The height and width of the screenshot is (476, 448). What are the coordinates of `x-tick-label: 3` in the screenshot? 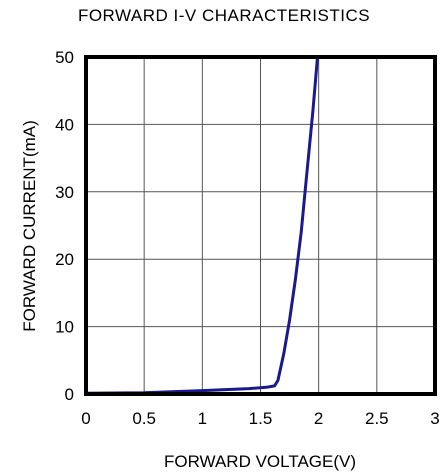 It's located at (434, 418).